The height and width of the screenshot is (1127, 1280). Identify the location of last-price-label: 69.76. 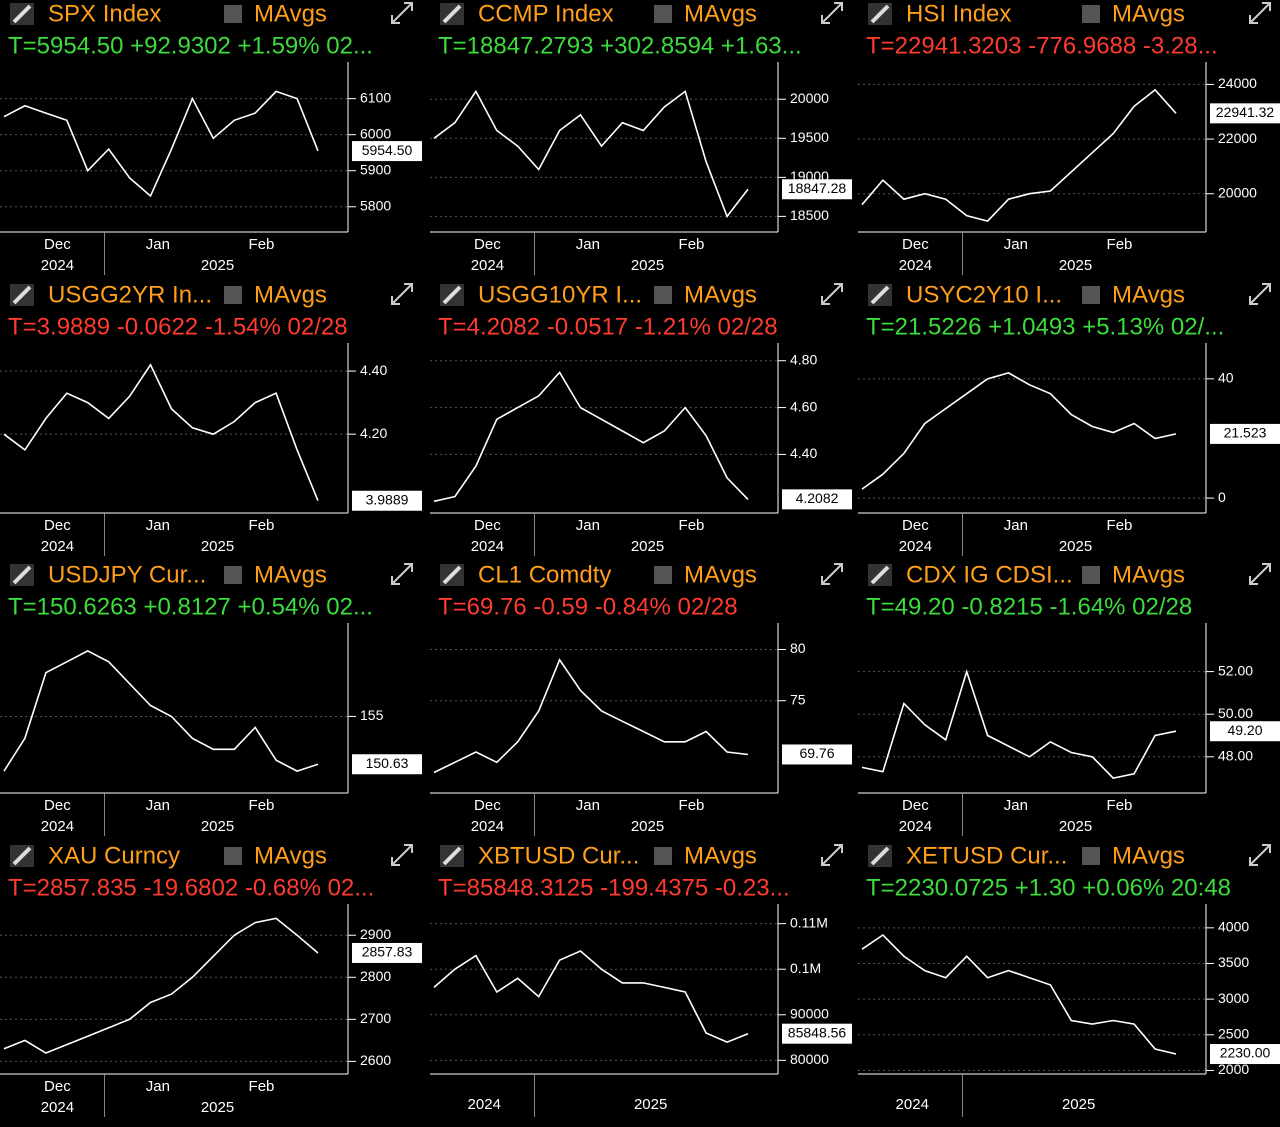
(816, 753).